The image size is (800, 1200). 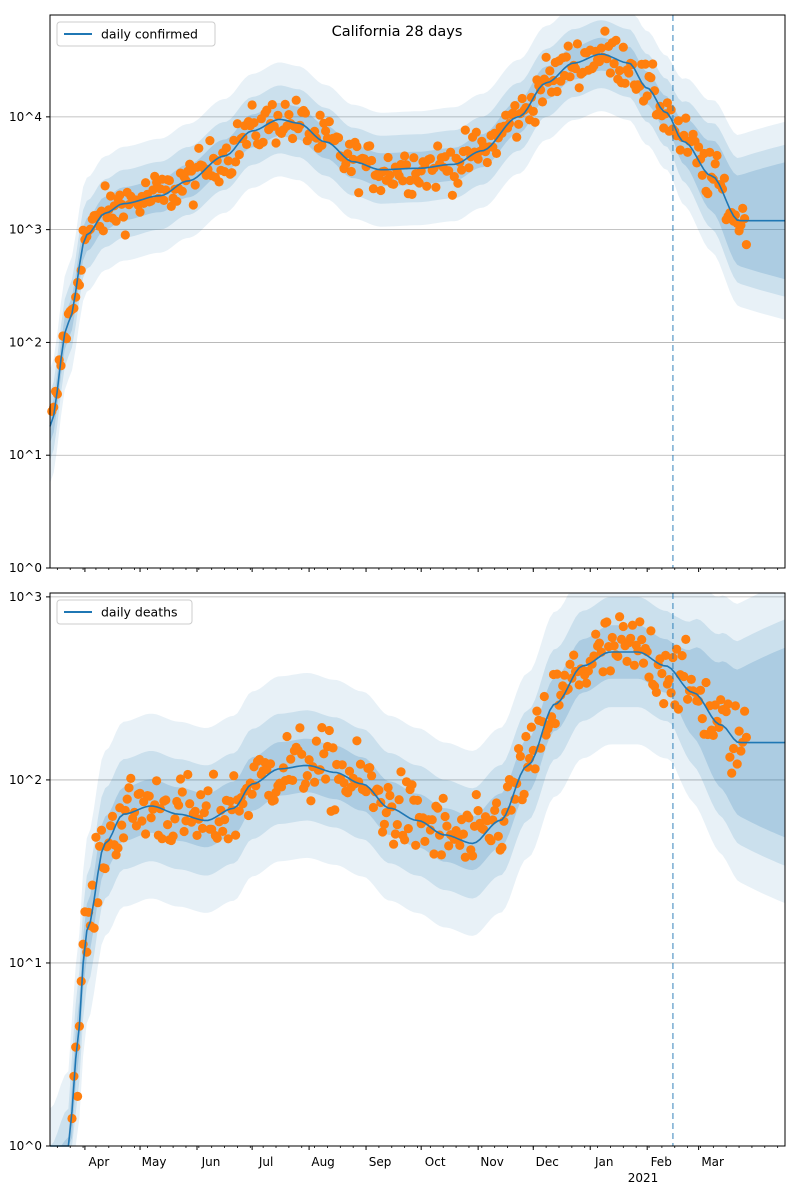 What do you see at coordinates (380, 1162) in the screenshot?
I see `x-tick-label: Sep` at bounding box center [380, 1162].